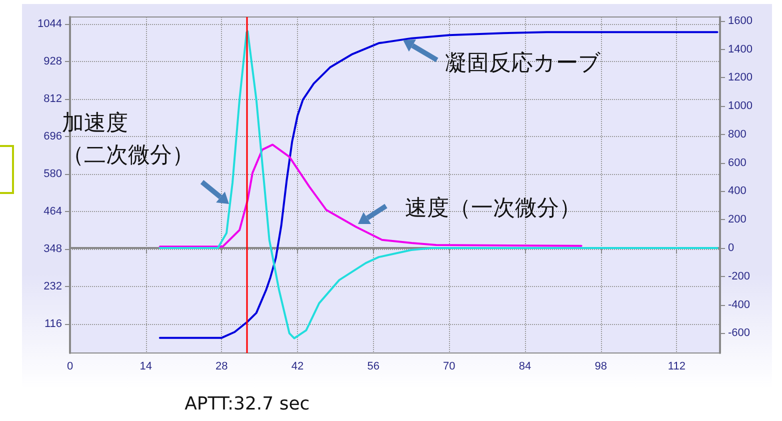 This screenshot has height=421, width=782. Describe the element at coordinates (737, 191) in the screenshot. I see `y2-tick-label: 400` at that location.